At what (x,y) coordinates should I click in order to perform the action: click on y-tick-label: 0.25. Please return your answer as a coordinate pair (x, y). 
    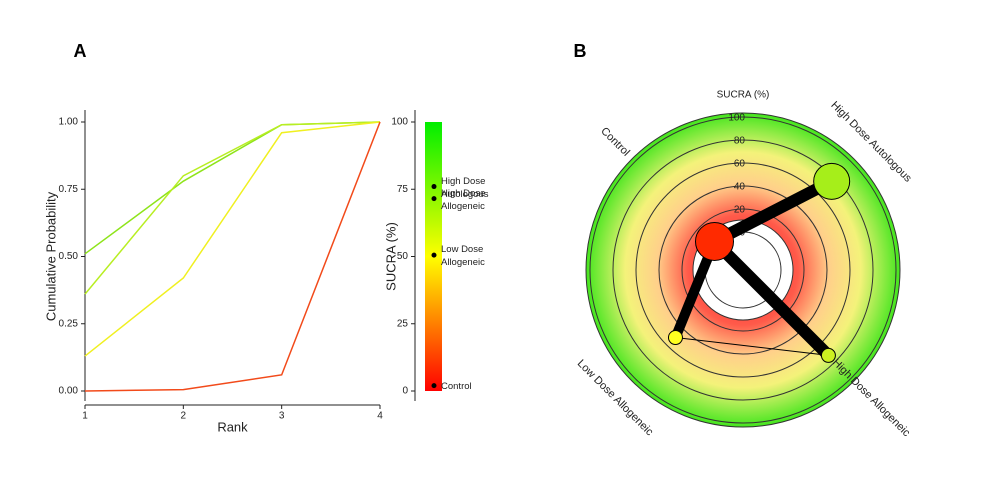
    Looking at the image, I should click on (69, 323).